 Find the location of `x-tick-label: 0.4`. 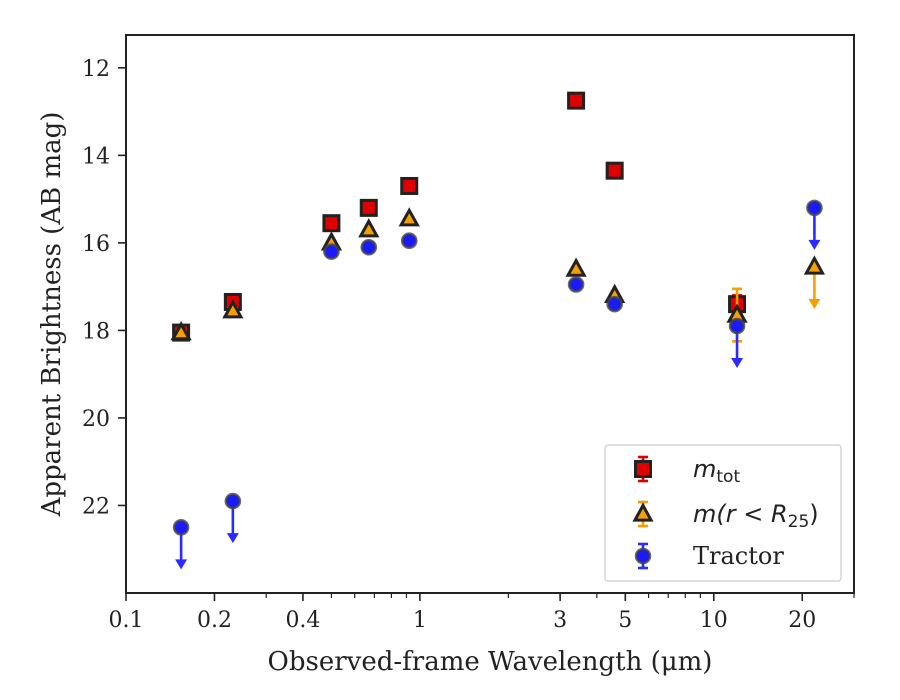

x-tick-label: 0.4 is located at coordinates (302, 620).